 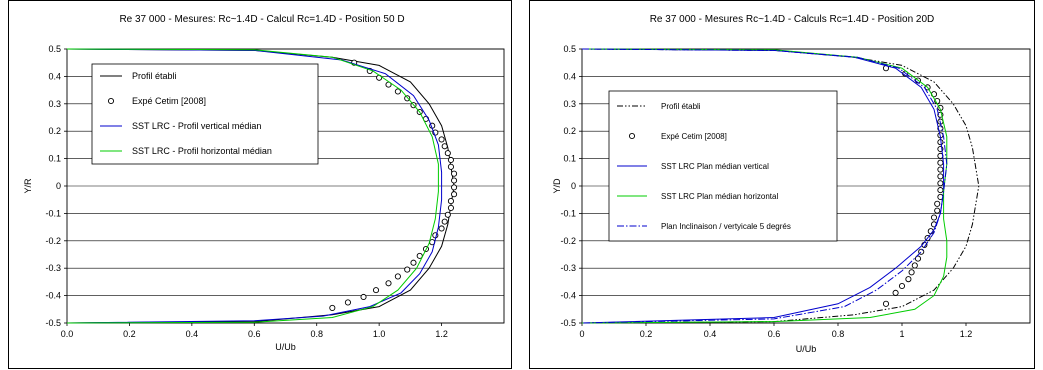 What do you see at coordinates (715, 166) in the screenshot?
I see `legend-label: SST LRC Plan médian vertical` at bounding box center [715, 166].